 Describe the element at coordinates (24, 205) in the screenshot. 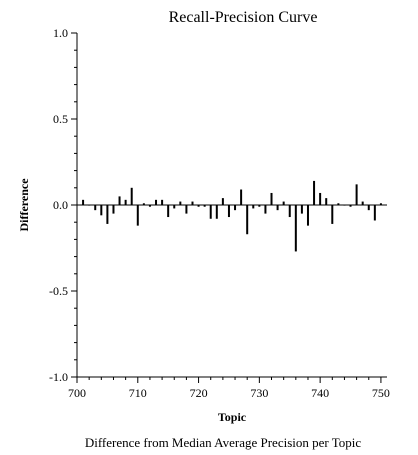

I see `y-axis-title: Difference` at that location.